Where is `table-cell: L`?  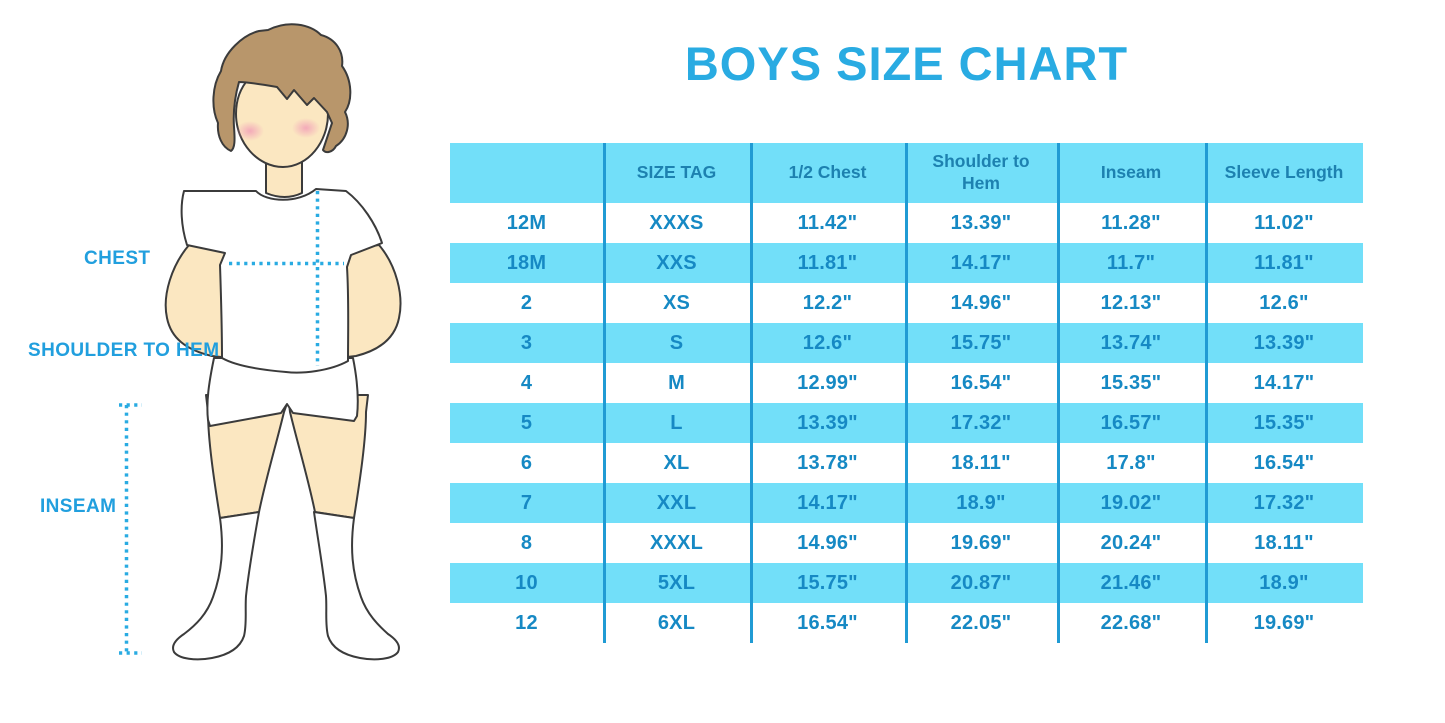 table-cell: L is located at coordinates (676, 422).